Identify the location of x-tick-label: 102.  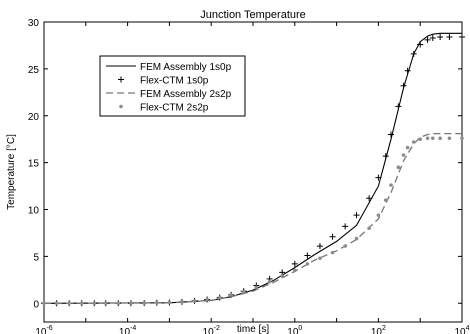
(378, 329).